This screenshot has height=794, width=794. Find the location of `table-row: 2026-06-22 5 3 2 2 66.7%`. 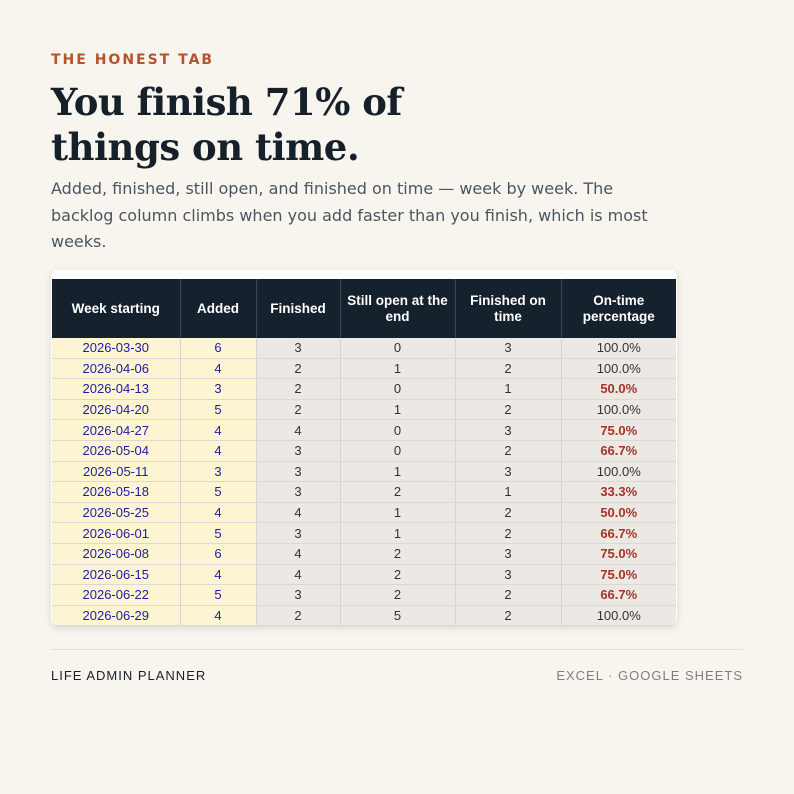

table-row: 2026-06-22 5 3 2 2 66.7% is located at coordinates (364, 595).